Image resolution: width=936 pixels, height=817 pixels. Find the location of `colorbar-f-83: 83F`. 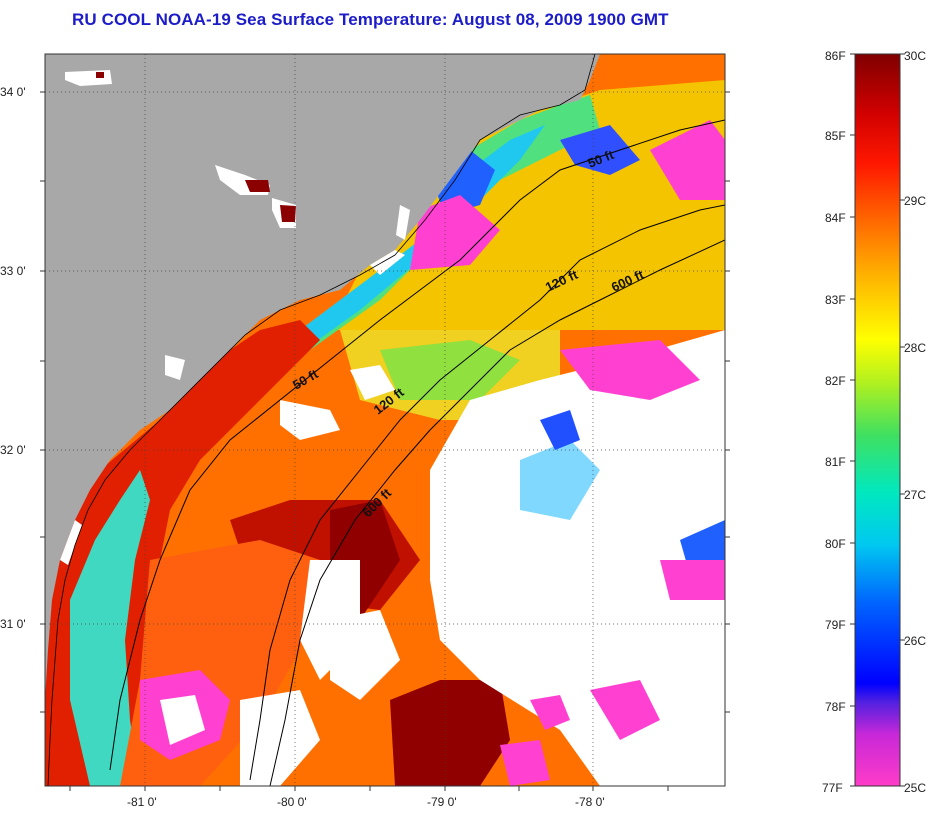

colorbar-f-83: 83F is located at coordinates (835, 300).